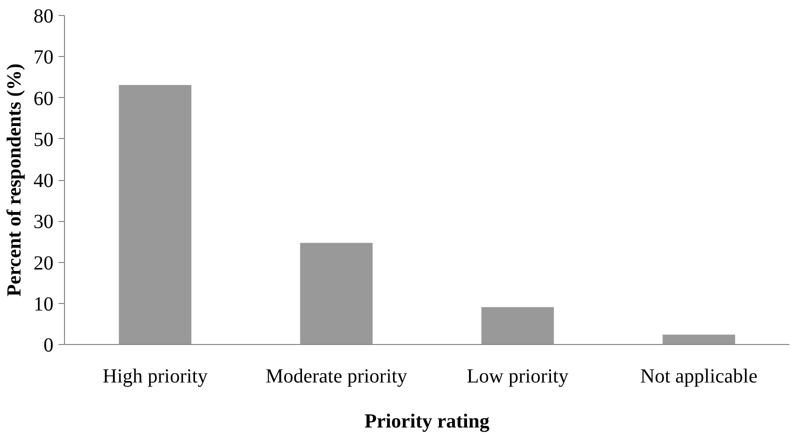  I want to click on y-tick-label: 80, so click(44, 17).